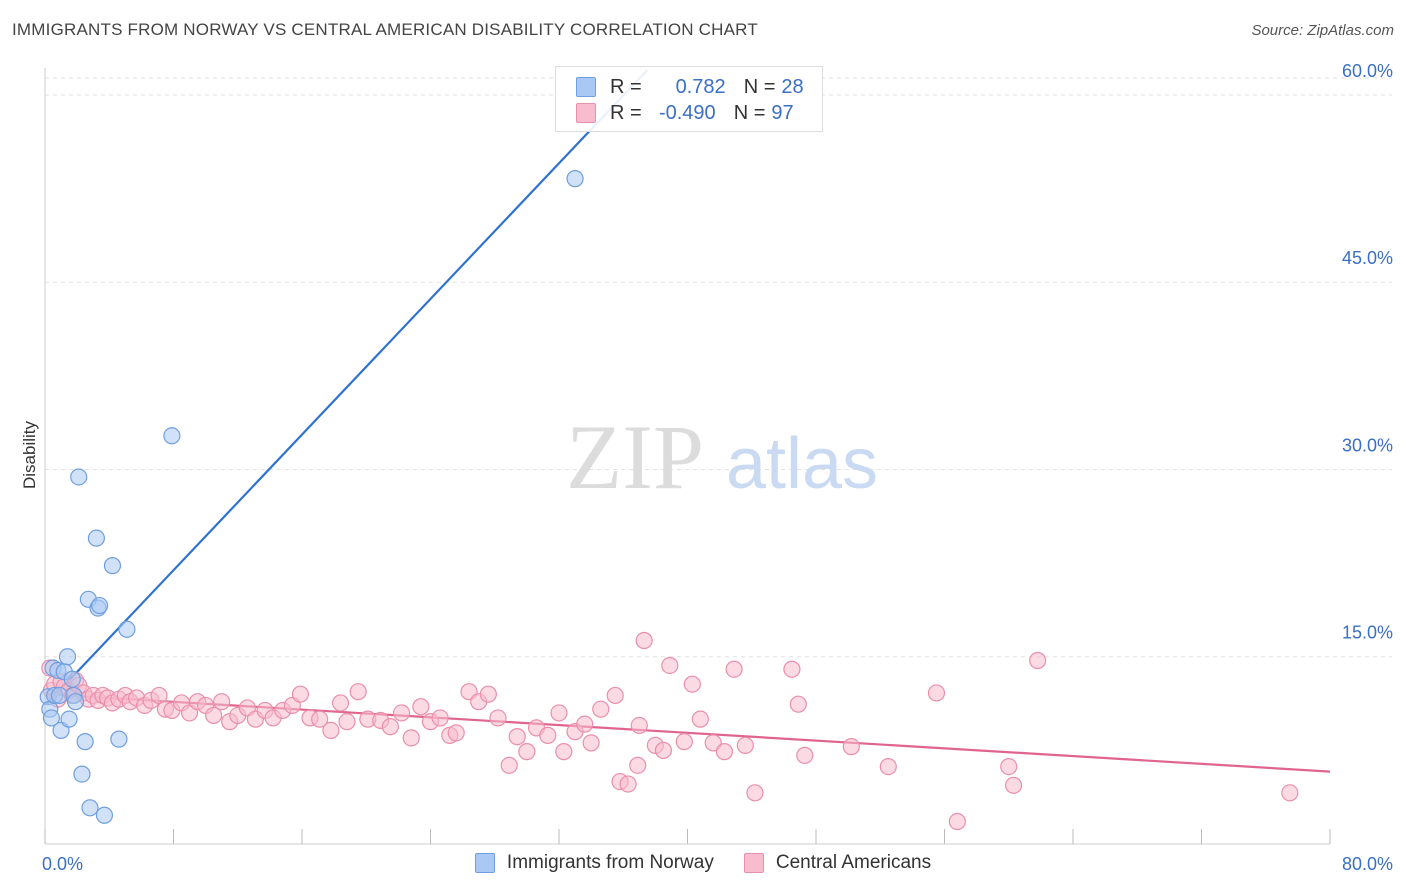  I want to click on n-value: 28, so click(792, 86).